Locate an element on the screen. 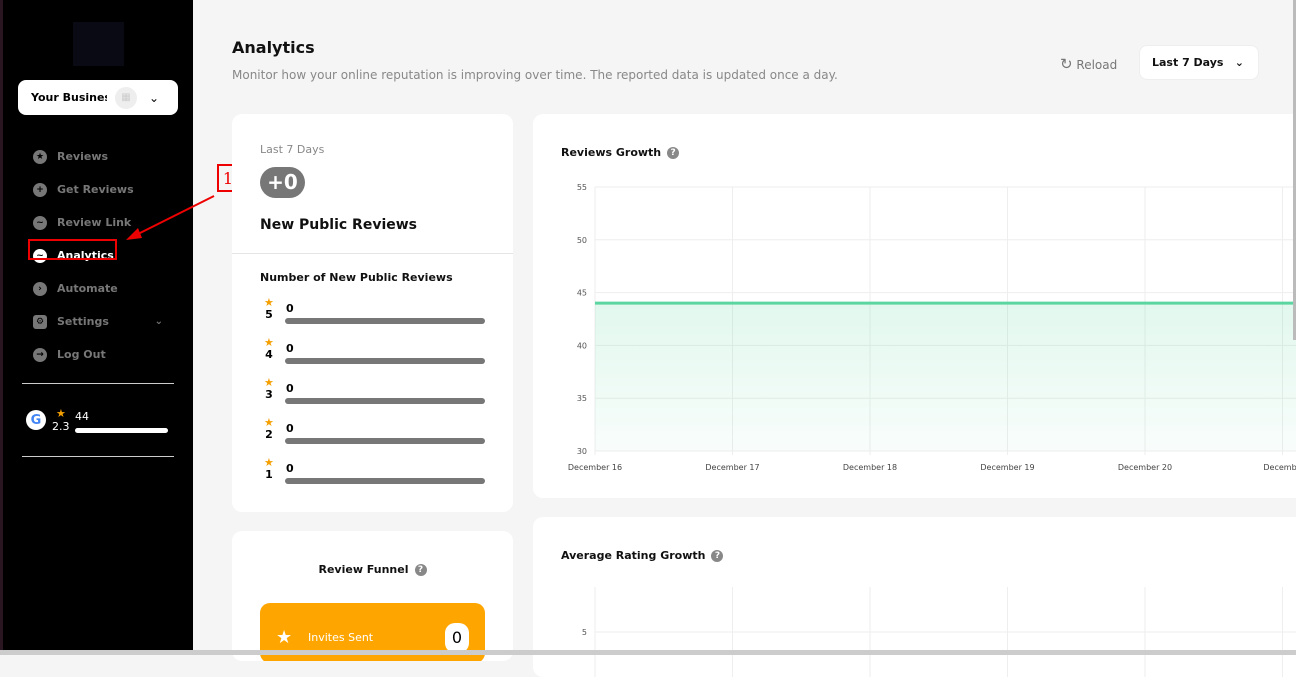 This screenshot has height=677, width=1296. sidebar-item-reviews: ★ Reviews is located at coordinates (98, 156).